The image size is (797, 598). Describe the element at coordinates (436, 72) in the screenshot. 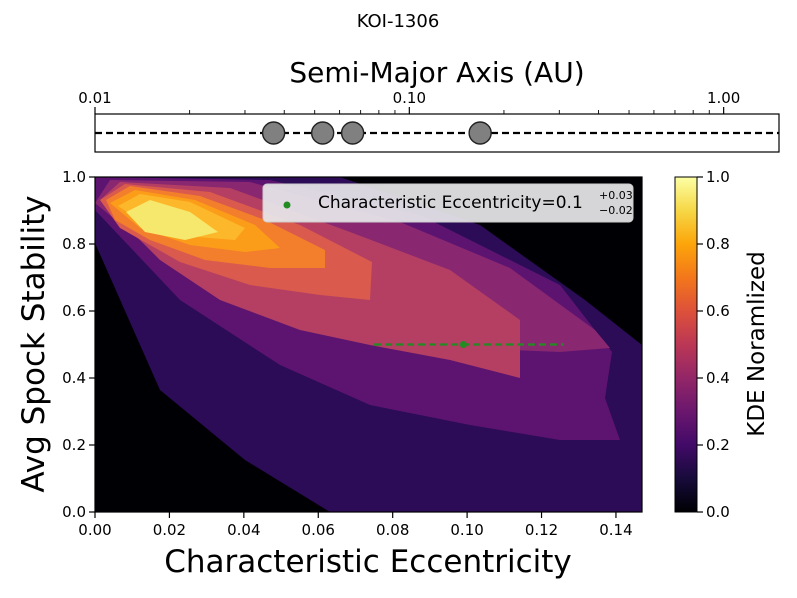

I see `strip-axis-title: Semi-Major Axis (AU)` at that location.